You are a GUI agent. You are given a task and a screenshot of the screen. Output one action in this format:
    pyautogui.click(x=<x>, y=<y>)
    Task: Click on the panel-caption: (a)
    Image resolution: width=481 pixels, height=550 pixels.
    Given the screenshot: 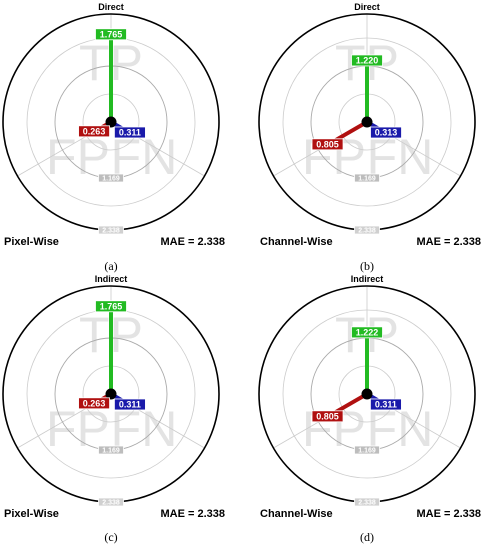 What is the action you would take?
    pyautogui.click(x=110, y=266)
    